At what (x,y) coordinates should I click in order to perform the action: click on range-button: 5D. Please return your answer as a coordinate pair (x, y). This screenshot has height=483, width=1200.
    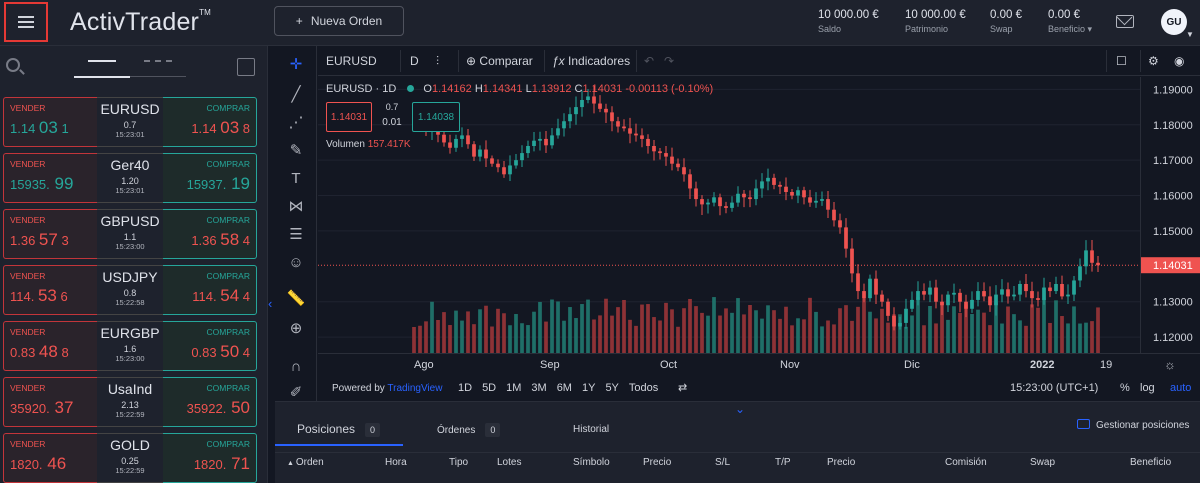
    Looking at the image, I should click on (489, 388).